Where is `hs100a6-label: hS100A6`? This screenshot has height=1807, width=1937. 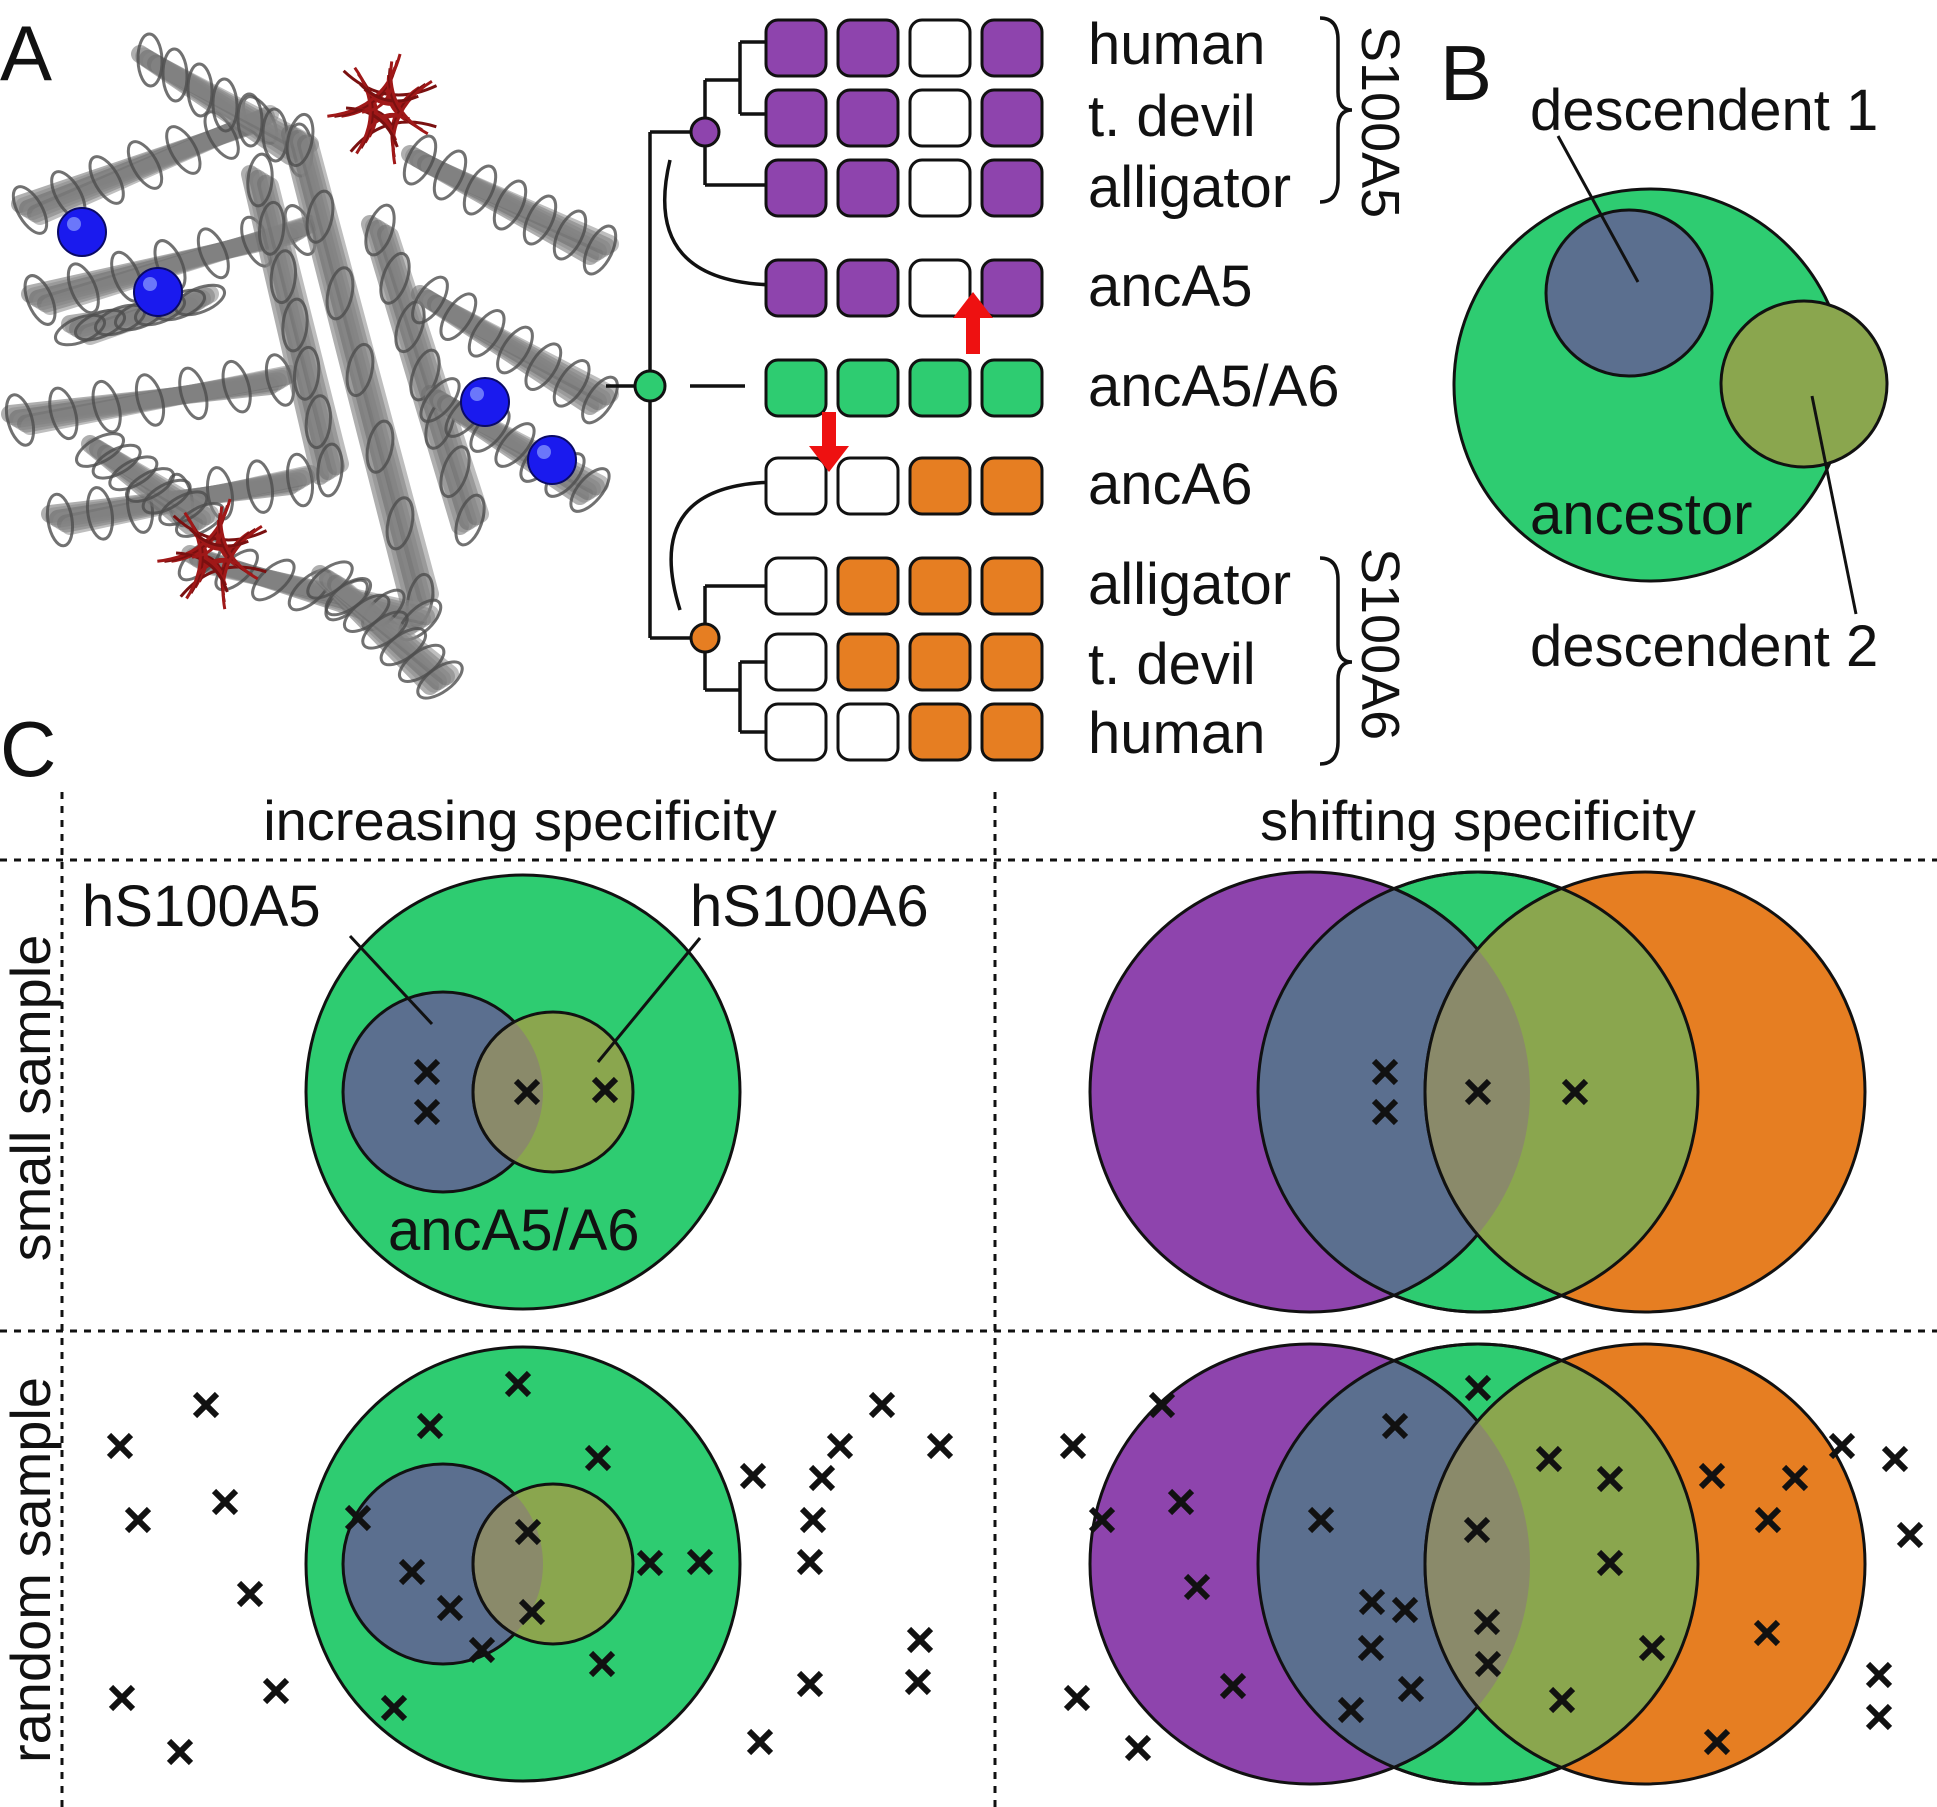 hs100a6-label: hS100A6 is located at coordinates (809, 906).